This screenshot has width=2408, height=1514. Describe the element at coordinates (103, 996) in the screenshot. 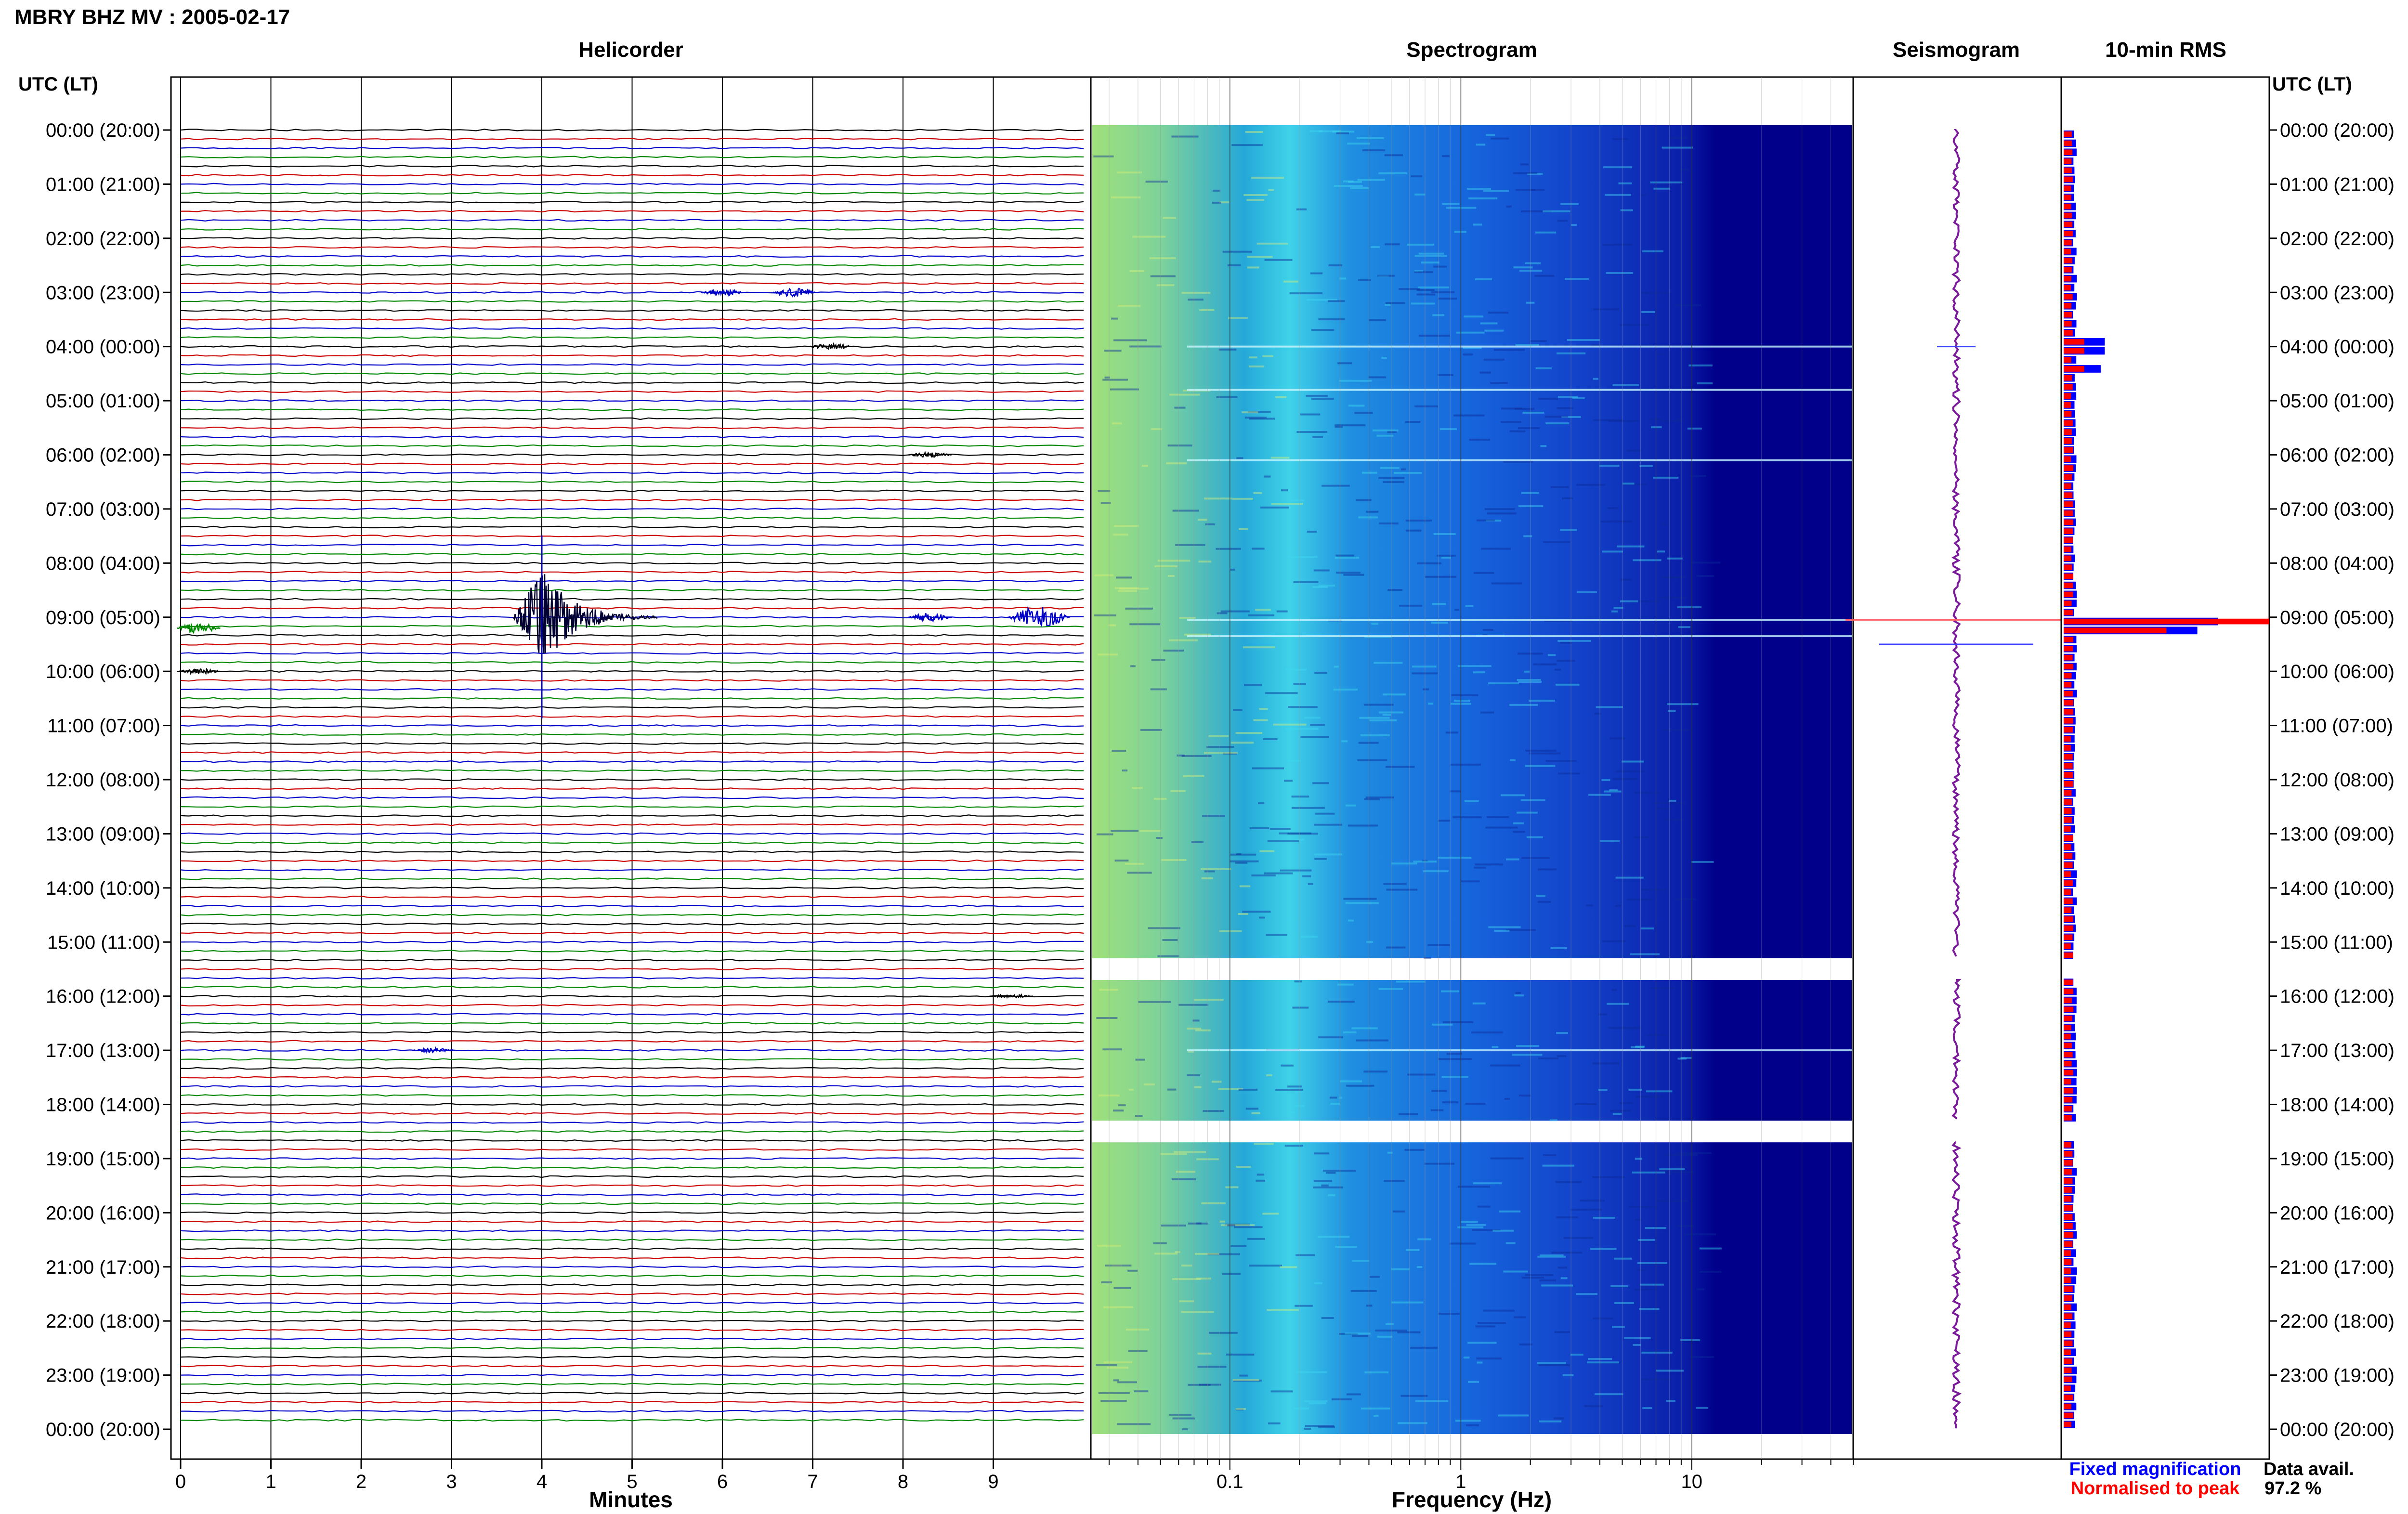

I see `left-time-label: 16:00 (12:00)` at that location.